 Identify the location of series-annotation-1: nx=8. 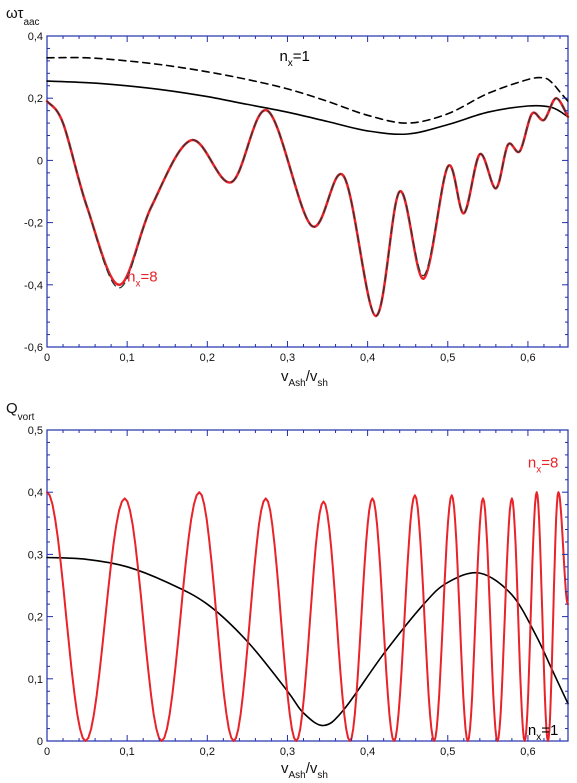
(142, 279).